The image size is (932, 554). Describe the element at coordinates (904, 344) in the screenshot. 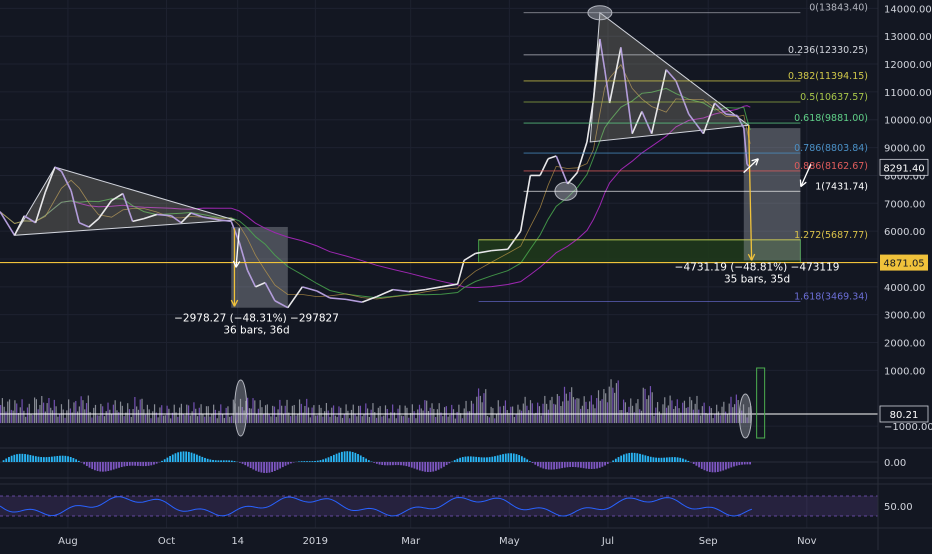

I see `y-tick-label: 2000.00` at that location.